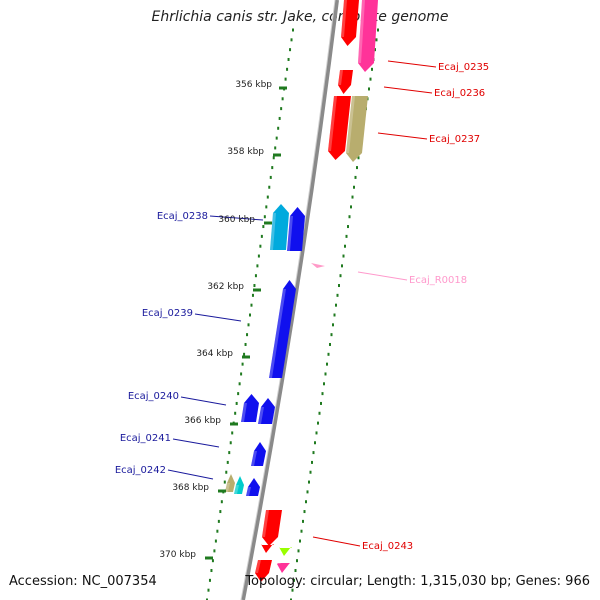  Describe the element at coordinates (245, 152) in the screenshot. I see `axis-tick-label: 358 kbp` at that location.